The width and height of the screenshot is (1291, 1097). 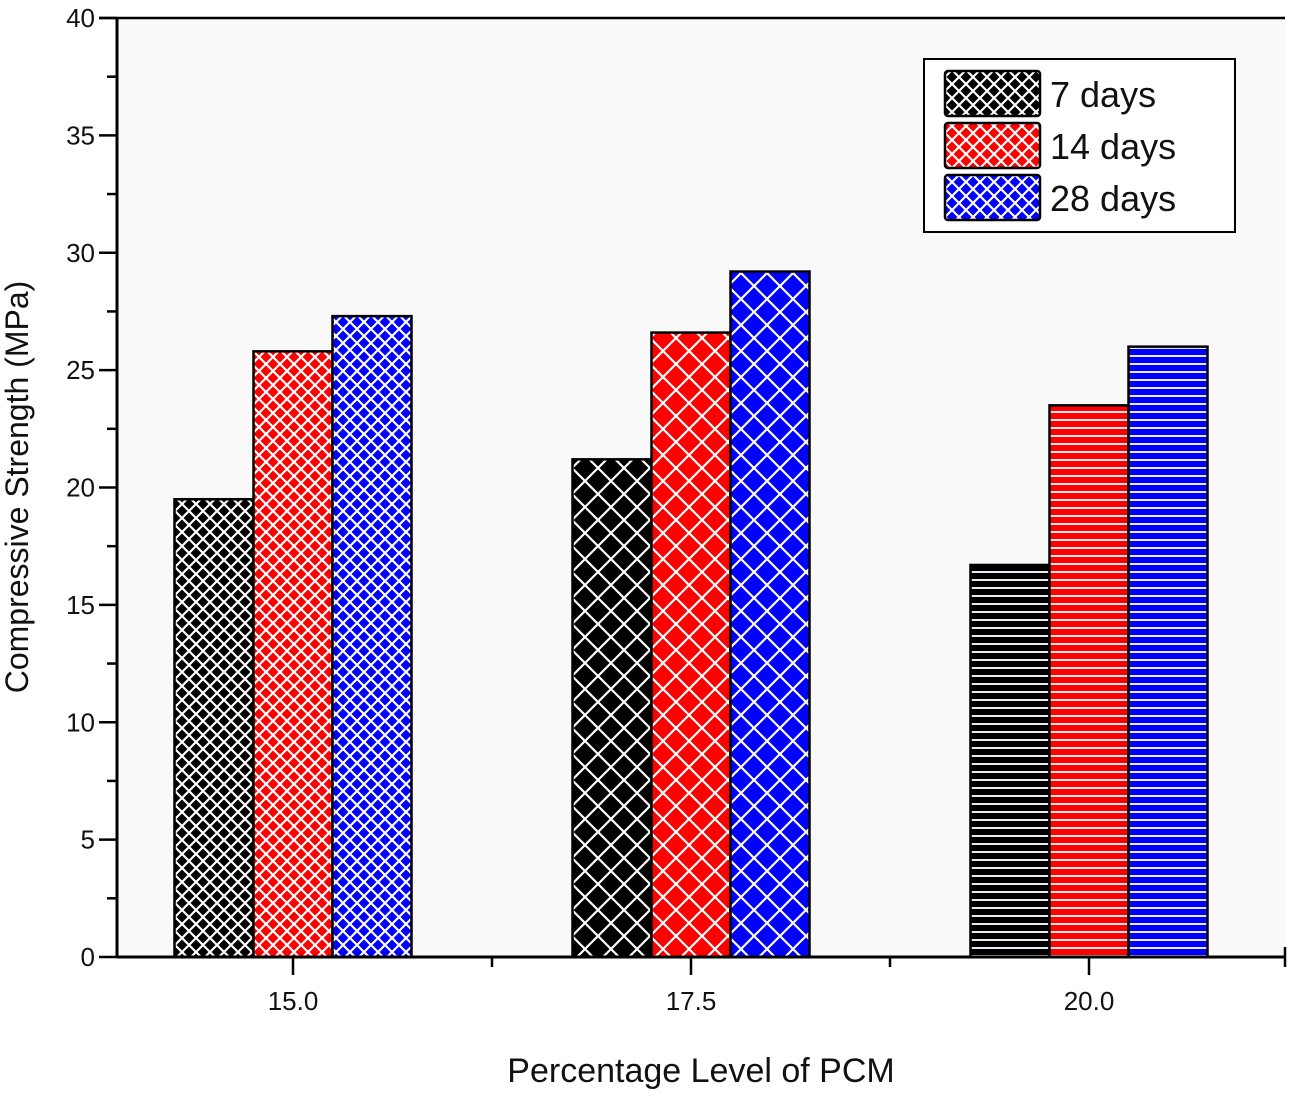 I want to click on x-tick-label: 20.0, so click(x=1089, y=1001).